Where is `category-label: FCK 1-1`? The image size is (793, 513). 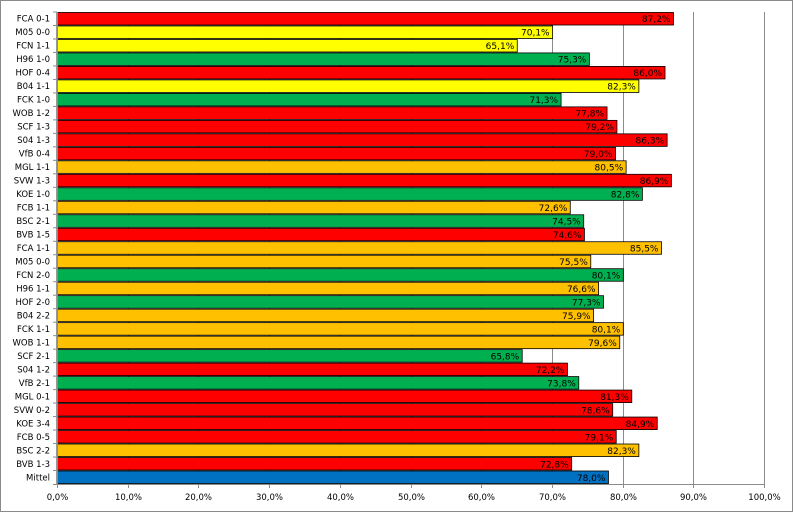 category-label: FCK 1-1 is located at coordinates (33, 330).